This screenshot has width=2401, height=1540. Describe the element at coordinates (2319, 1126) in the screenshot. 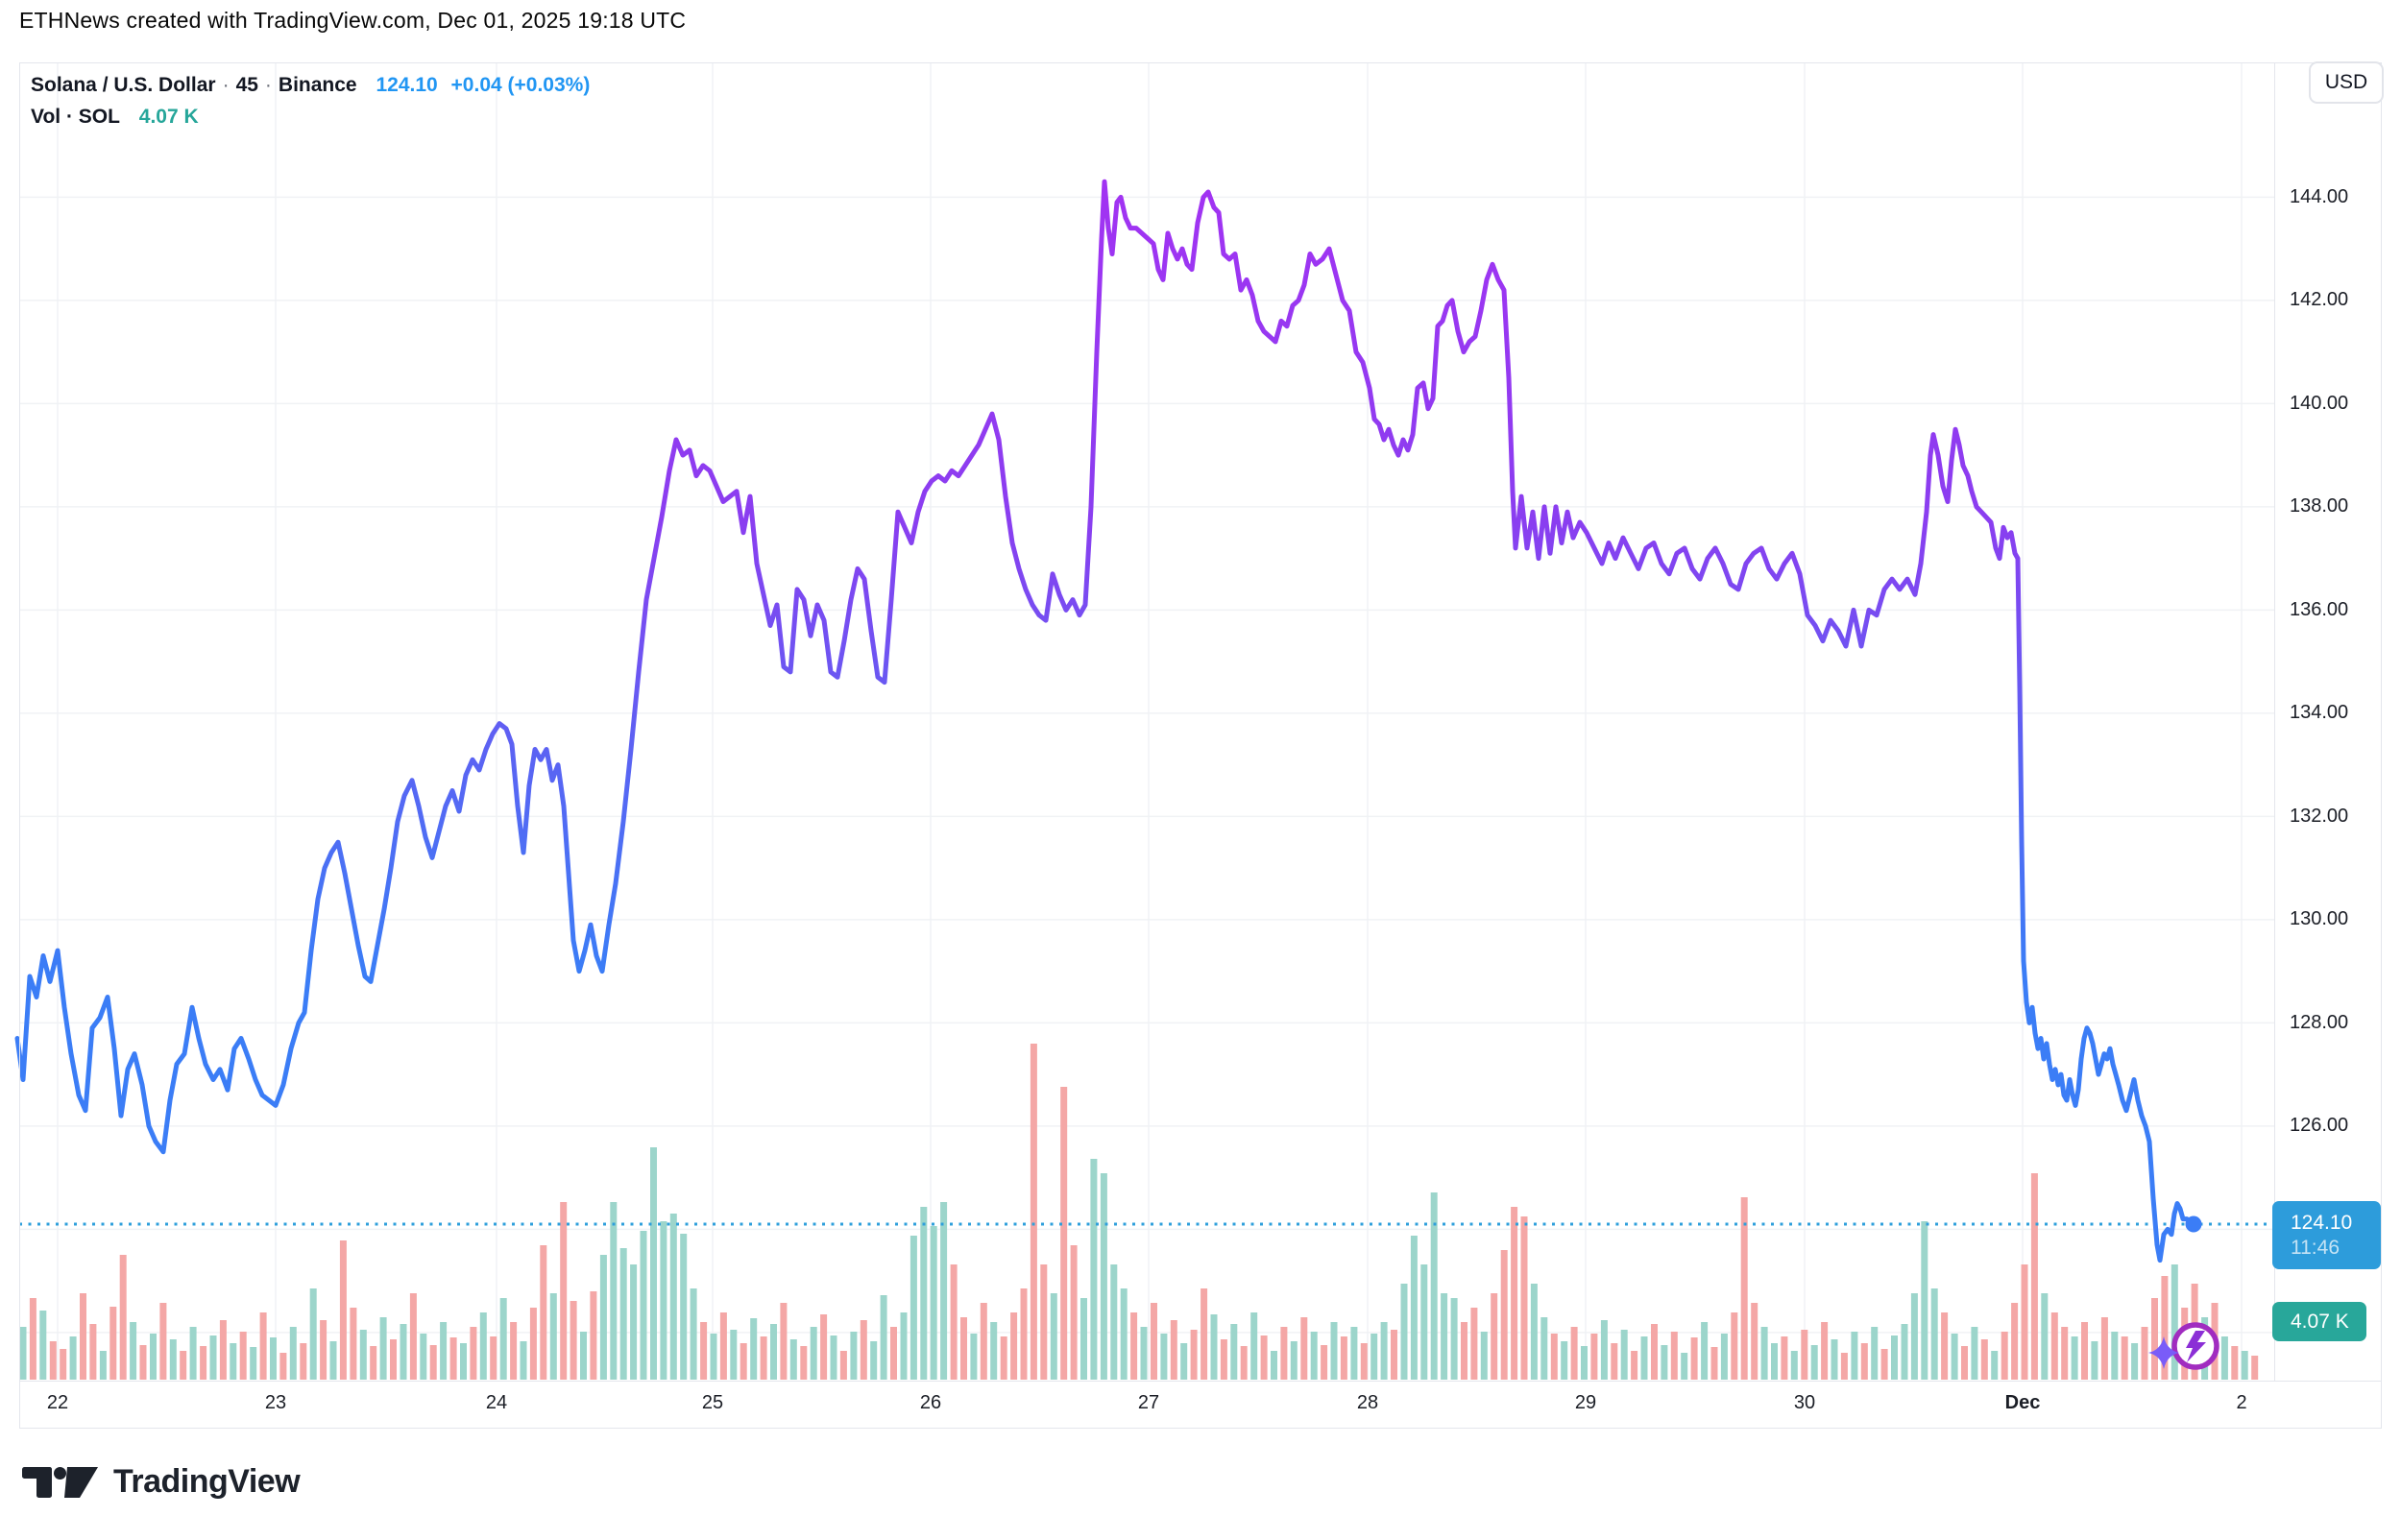

I see `price-axis-label: 126.00` at that location.